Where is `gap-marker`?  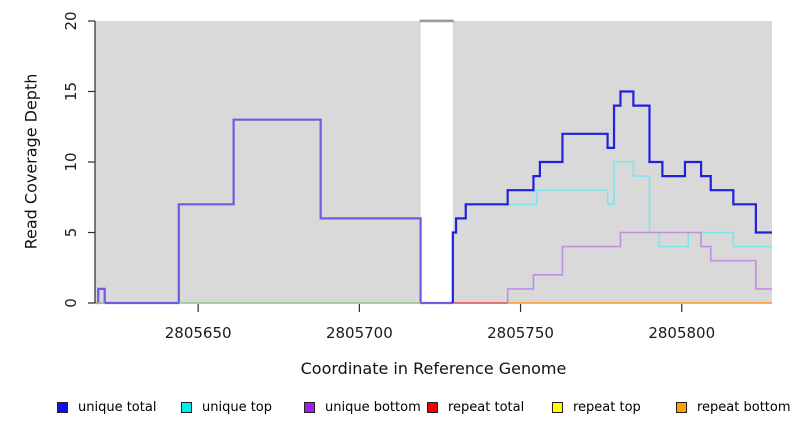
gap-marker is located at coordinates (436, 21).